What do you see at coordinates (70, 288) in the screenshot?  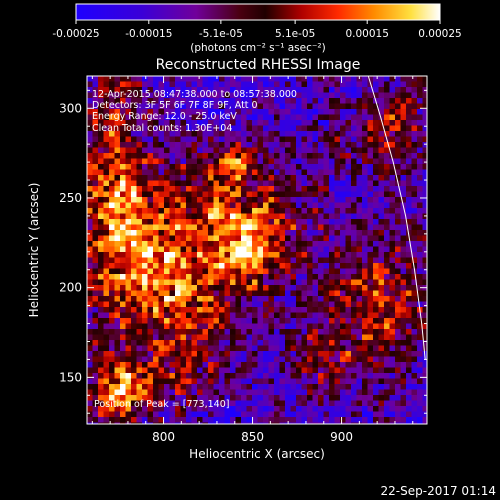 I see `y-tick-label: 200` at bounding box center [70, 288].